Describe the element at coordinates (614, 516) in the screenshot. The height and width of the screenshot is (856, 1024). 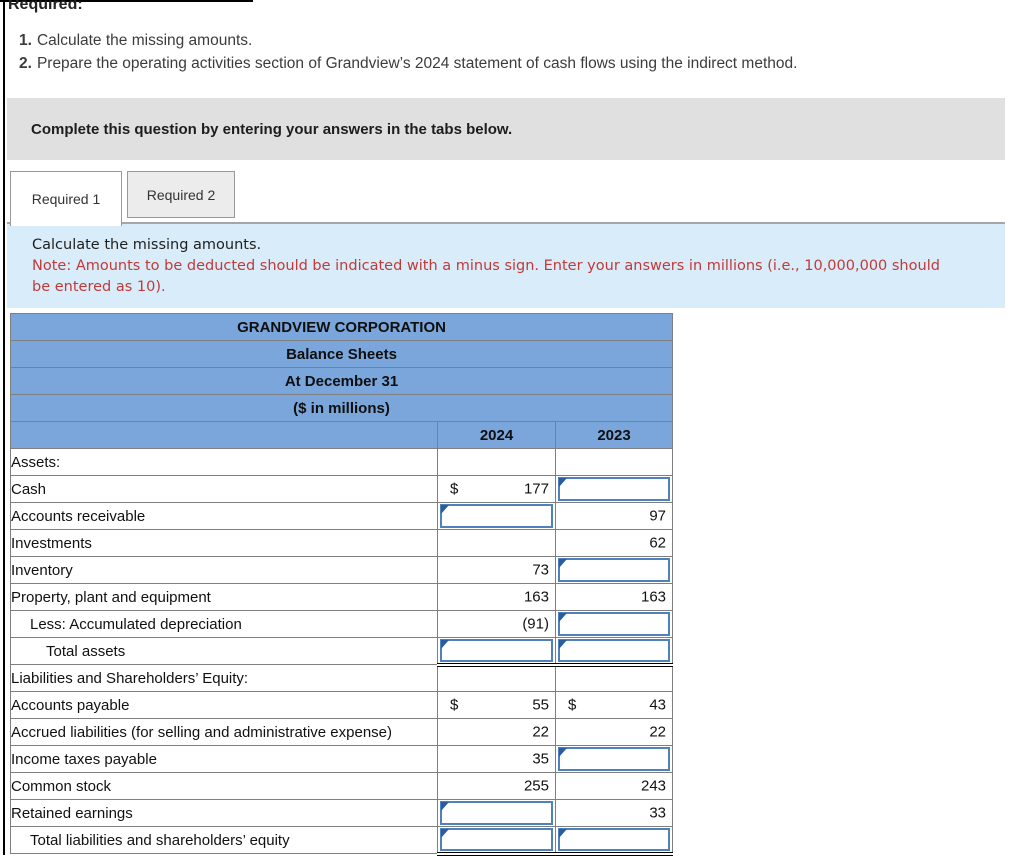
I see `amount-cell-2023: 97` at that location.